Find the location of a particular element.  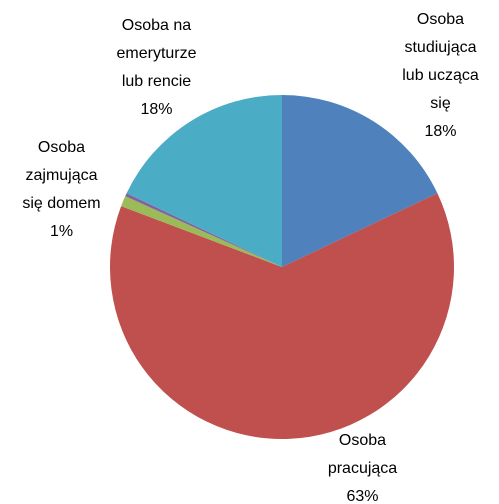

slice-label: Osoba na emeryturze lub rencie 18% is located at coordinates (156, 68).